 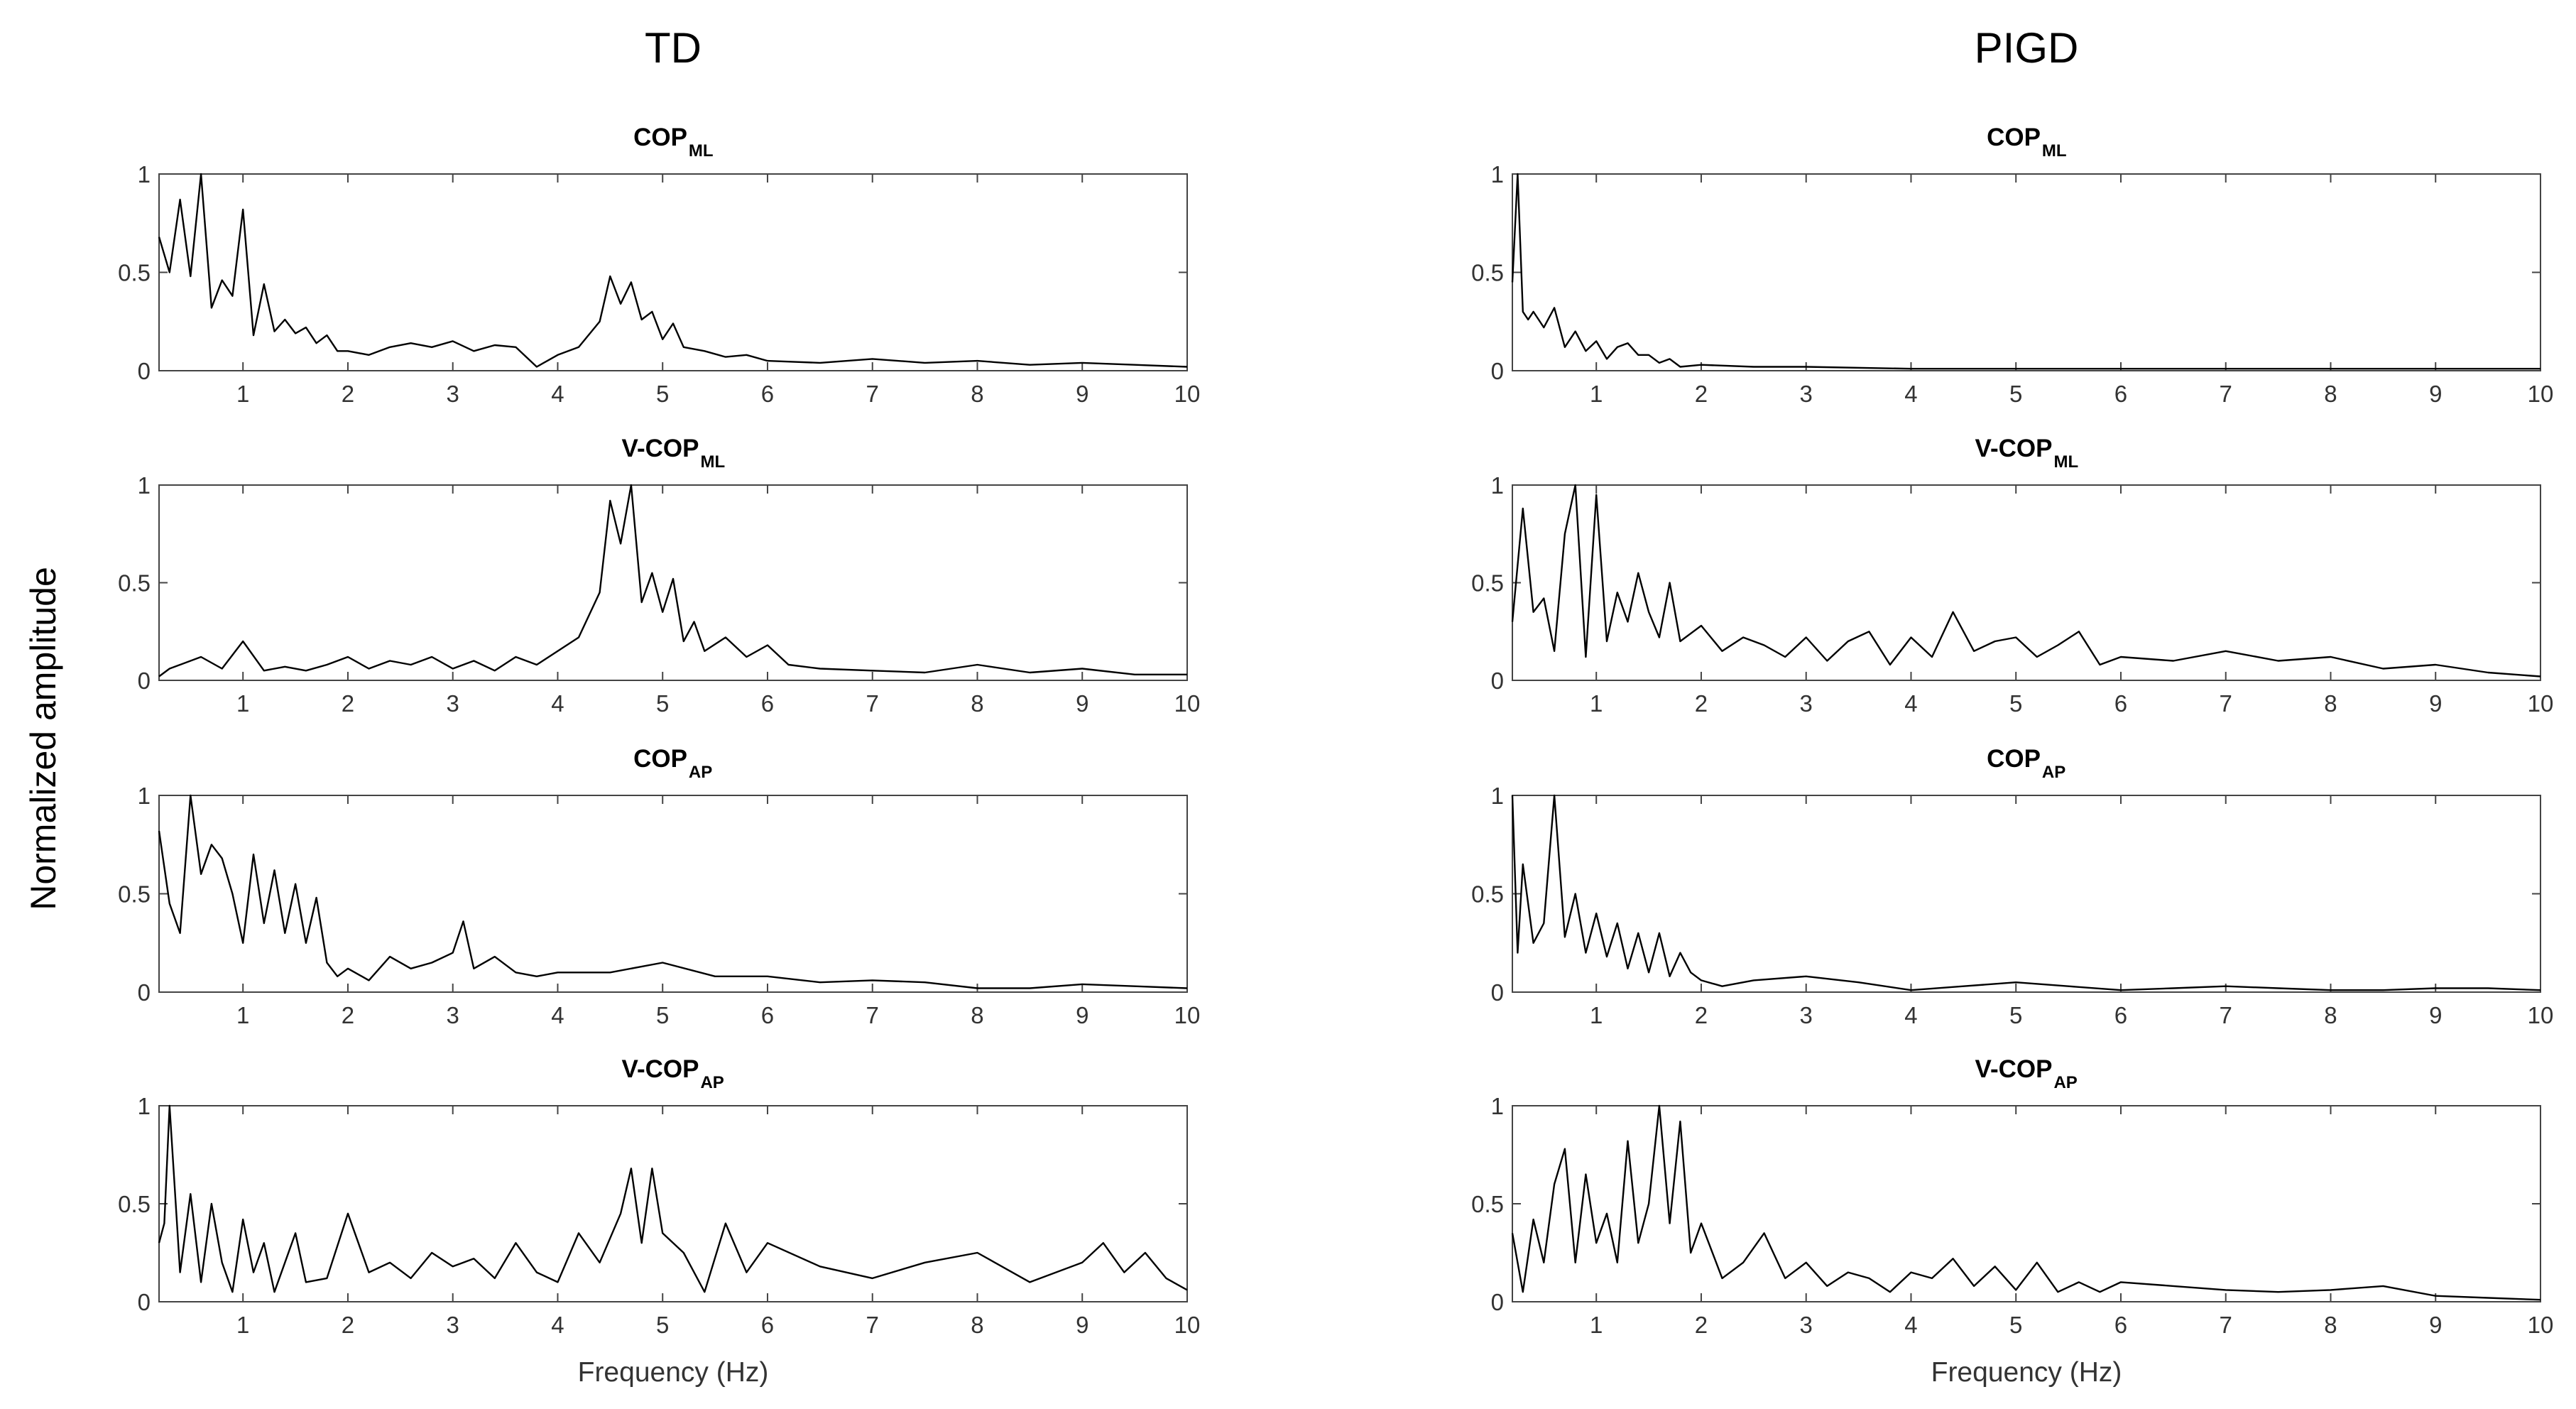 What do you see at coordinates (673, 1372) in the screenshot?
I see `x-axis-label-td: Frequency (Hz)` at bounding box center [673, 1372].